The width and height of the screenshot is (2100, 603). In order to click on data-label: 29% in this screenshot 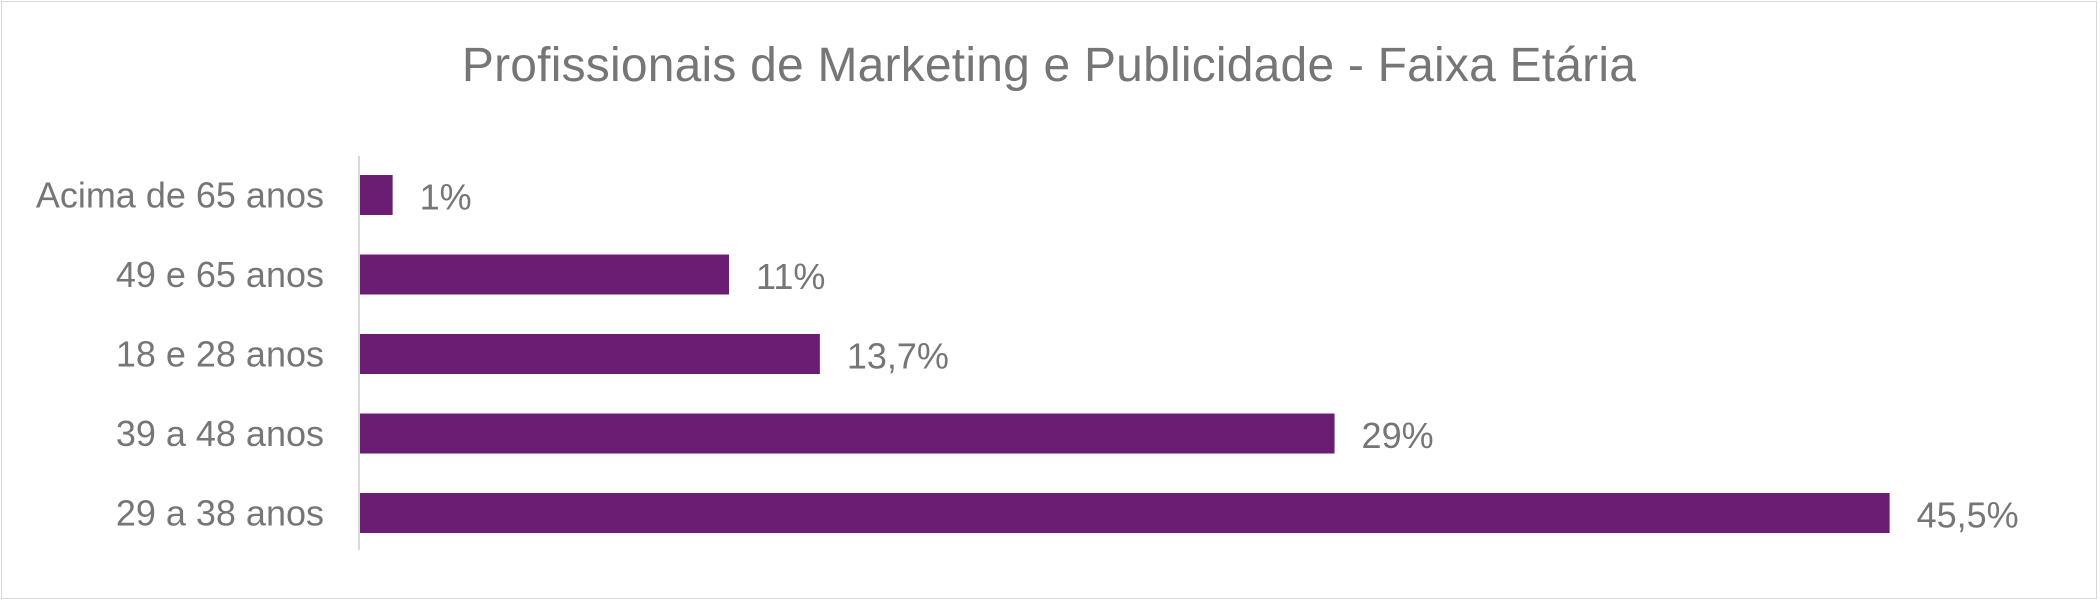, I will do `click(1398, 435)`.